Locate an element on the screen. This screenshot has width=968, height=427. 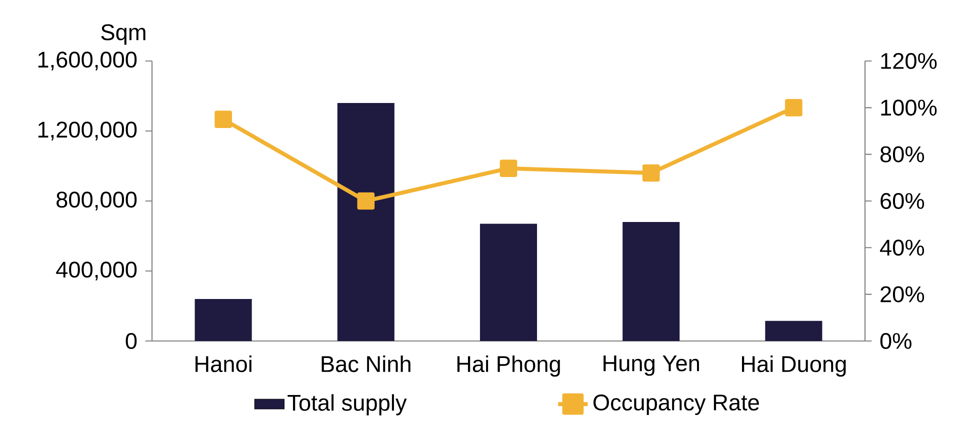
legend-label: Occupancy Rate is located at coordinates (676, 405).